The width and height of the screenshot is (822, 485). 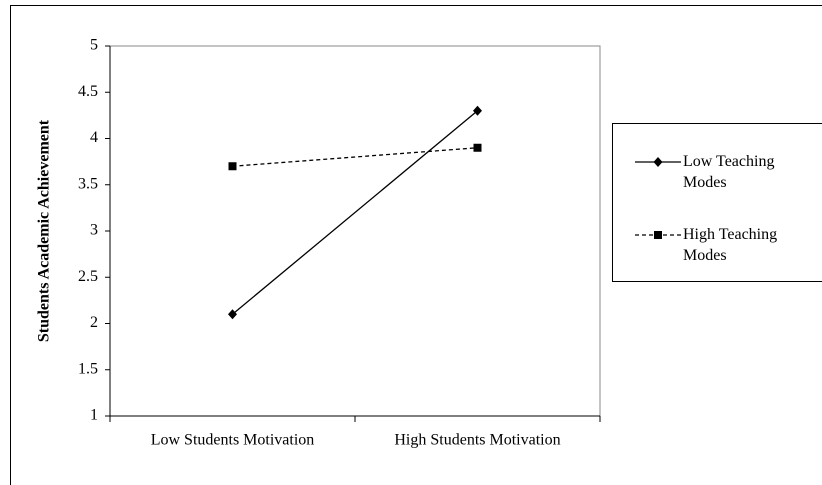 I want to click on legend-label: Low Teaching Modes, so click(x=729, y=172).